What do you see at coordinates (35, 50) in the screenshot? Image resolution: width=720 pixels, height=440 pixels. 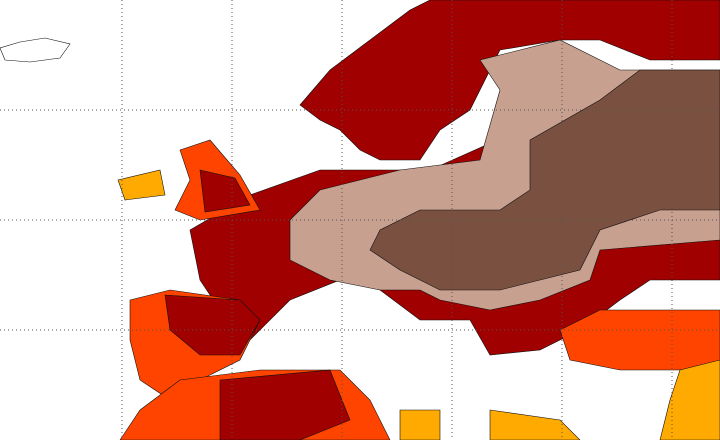 I see `iceland-outline` at bounding box center [35, 50].